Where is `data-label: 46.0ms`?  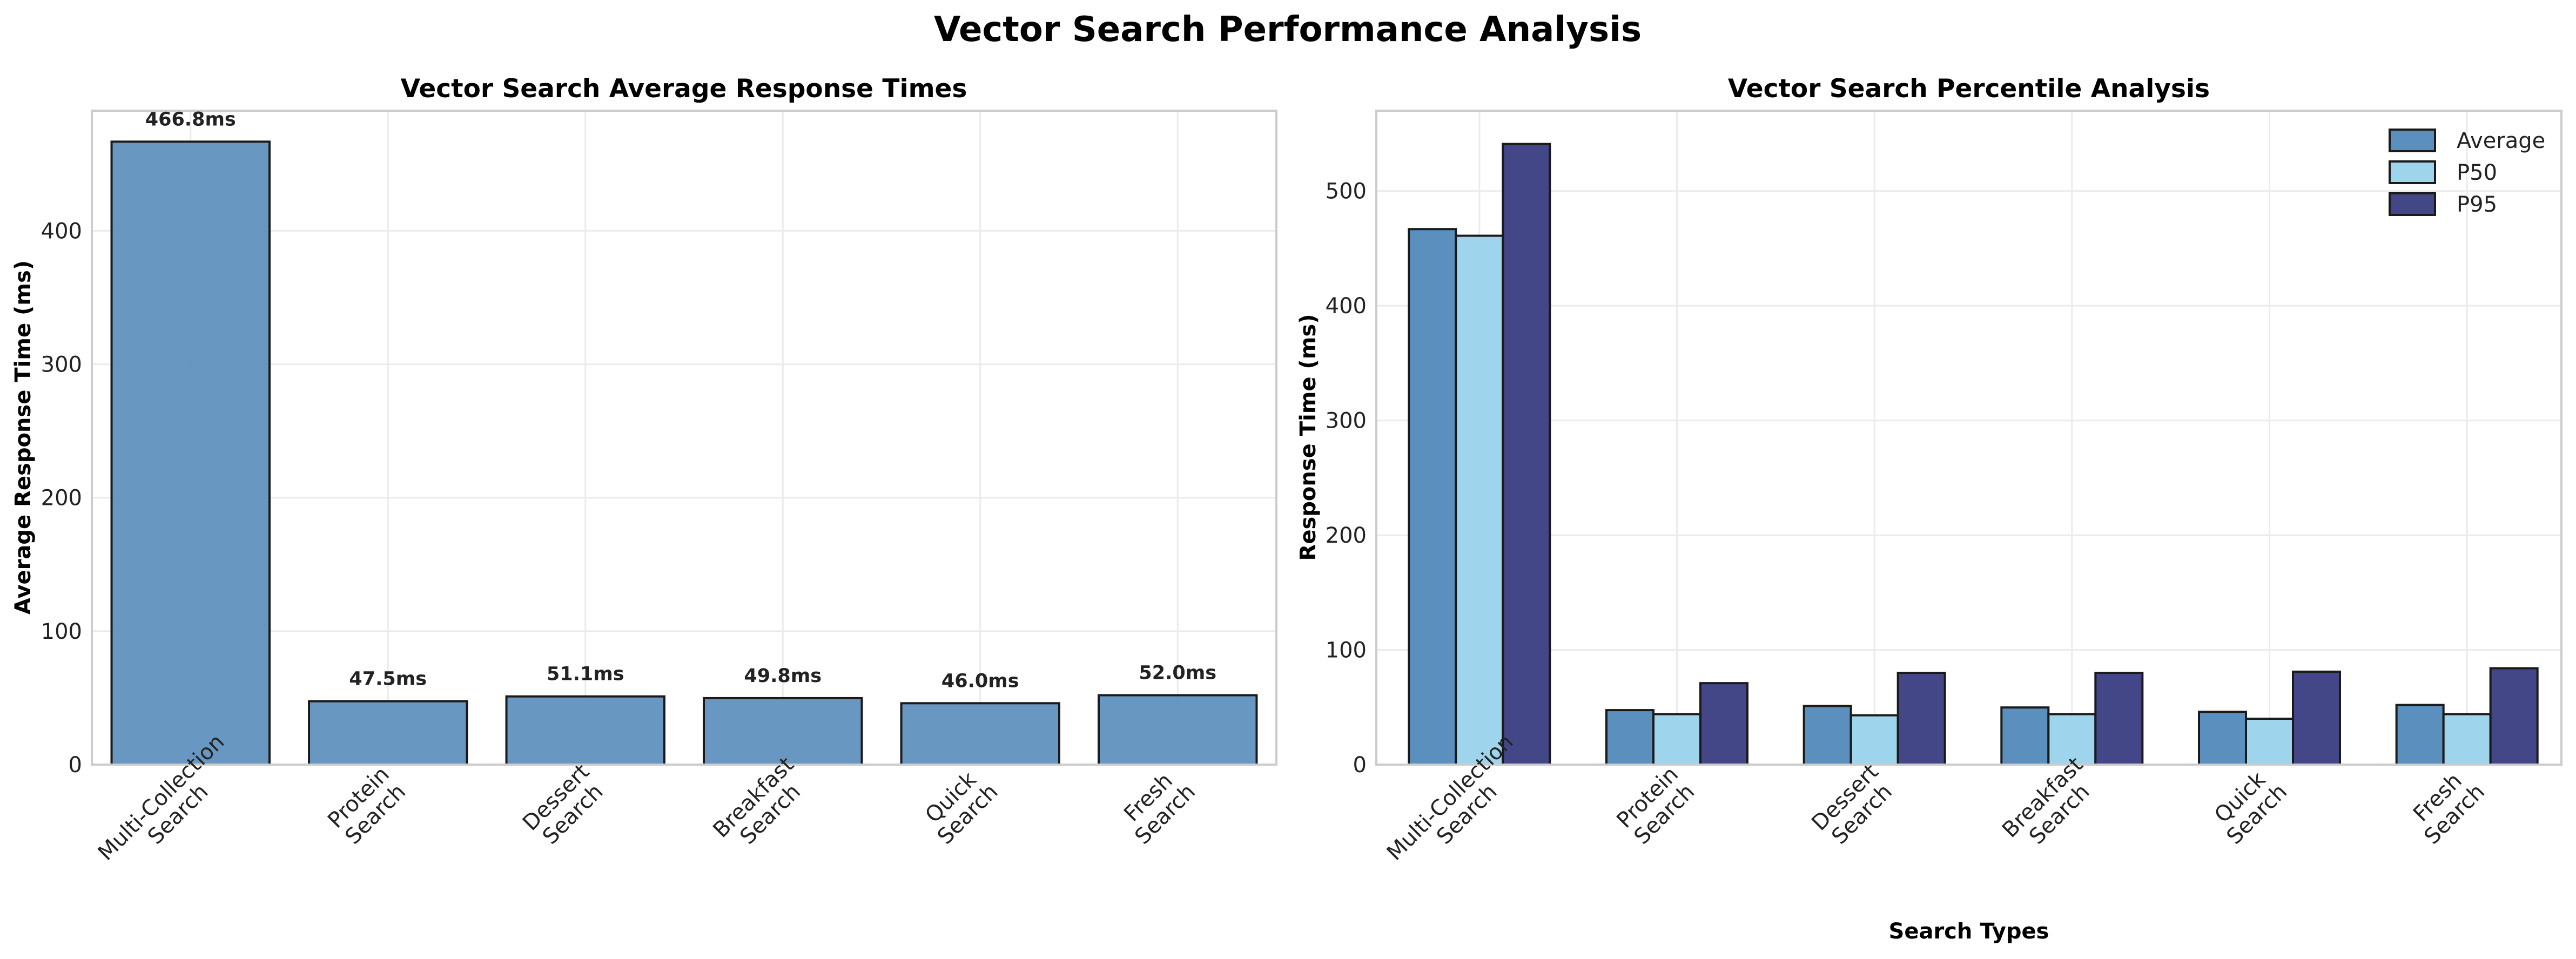
data-label: 46.0ms is located at coordinates (980, 681).